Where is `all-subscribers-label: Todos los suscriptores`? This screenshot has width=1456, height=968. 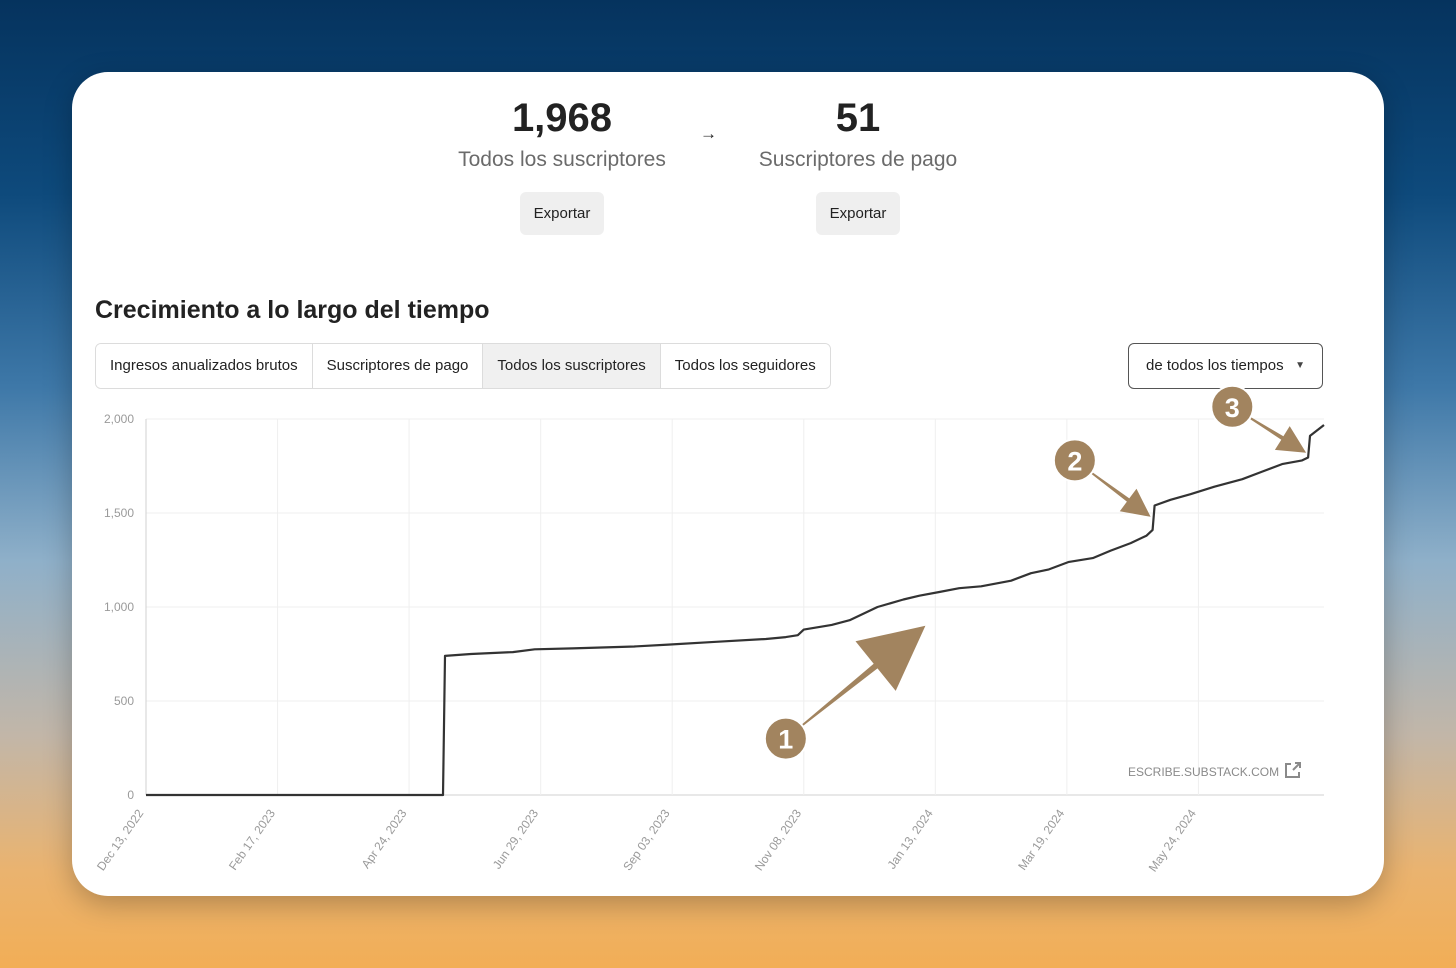
all-subscribers-label: Todos los suscriptores is located at coordinates (562, 159).